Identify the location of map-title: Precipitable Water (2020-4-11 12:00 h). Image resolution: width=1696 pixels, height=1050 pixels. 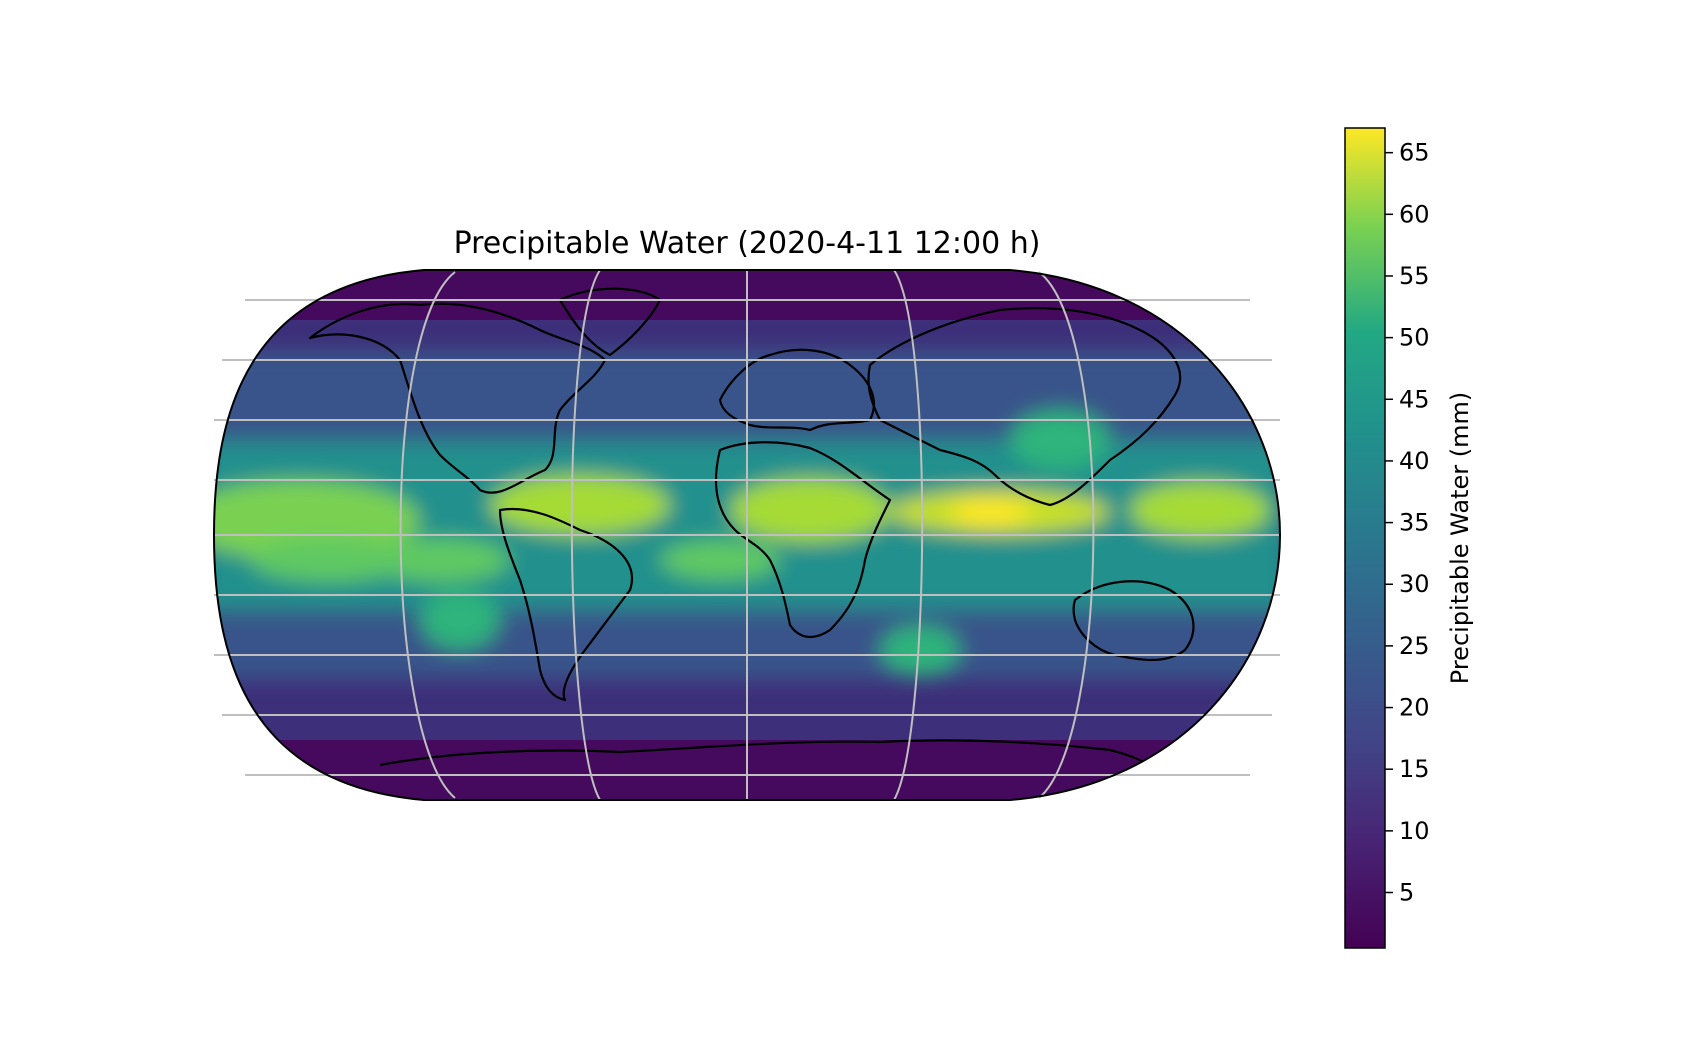
(747, 243).